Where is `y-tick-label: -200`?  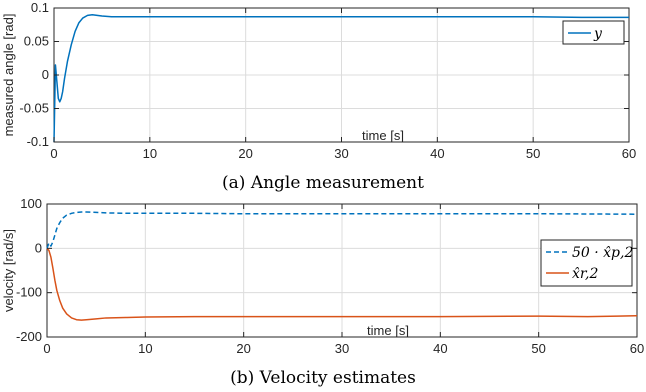 y-tick-label: -200 is located at coordinates (29, 336).